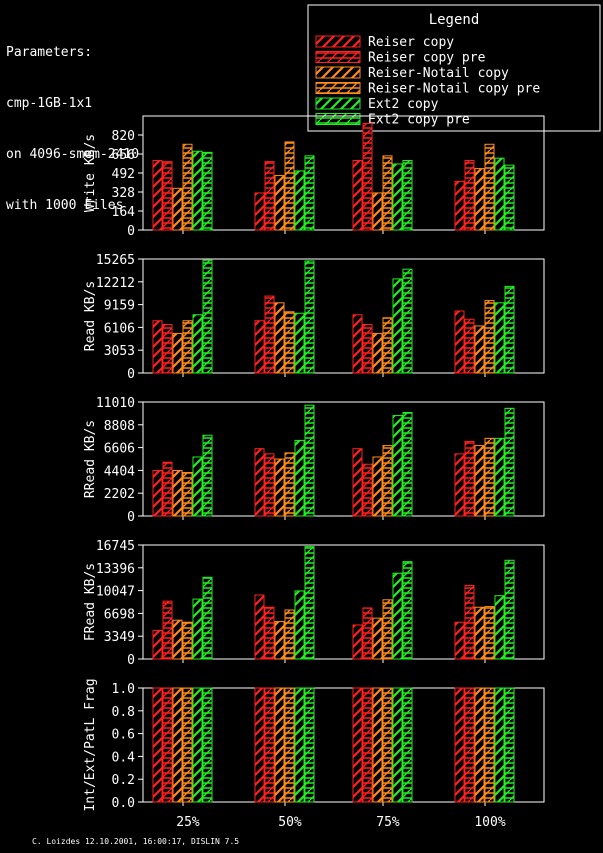 This screenshot has height=853, width=603. Describe the element at coordinates (123, 780) in the screenshot. I see `y-tick-label: 0.2` at that location.